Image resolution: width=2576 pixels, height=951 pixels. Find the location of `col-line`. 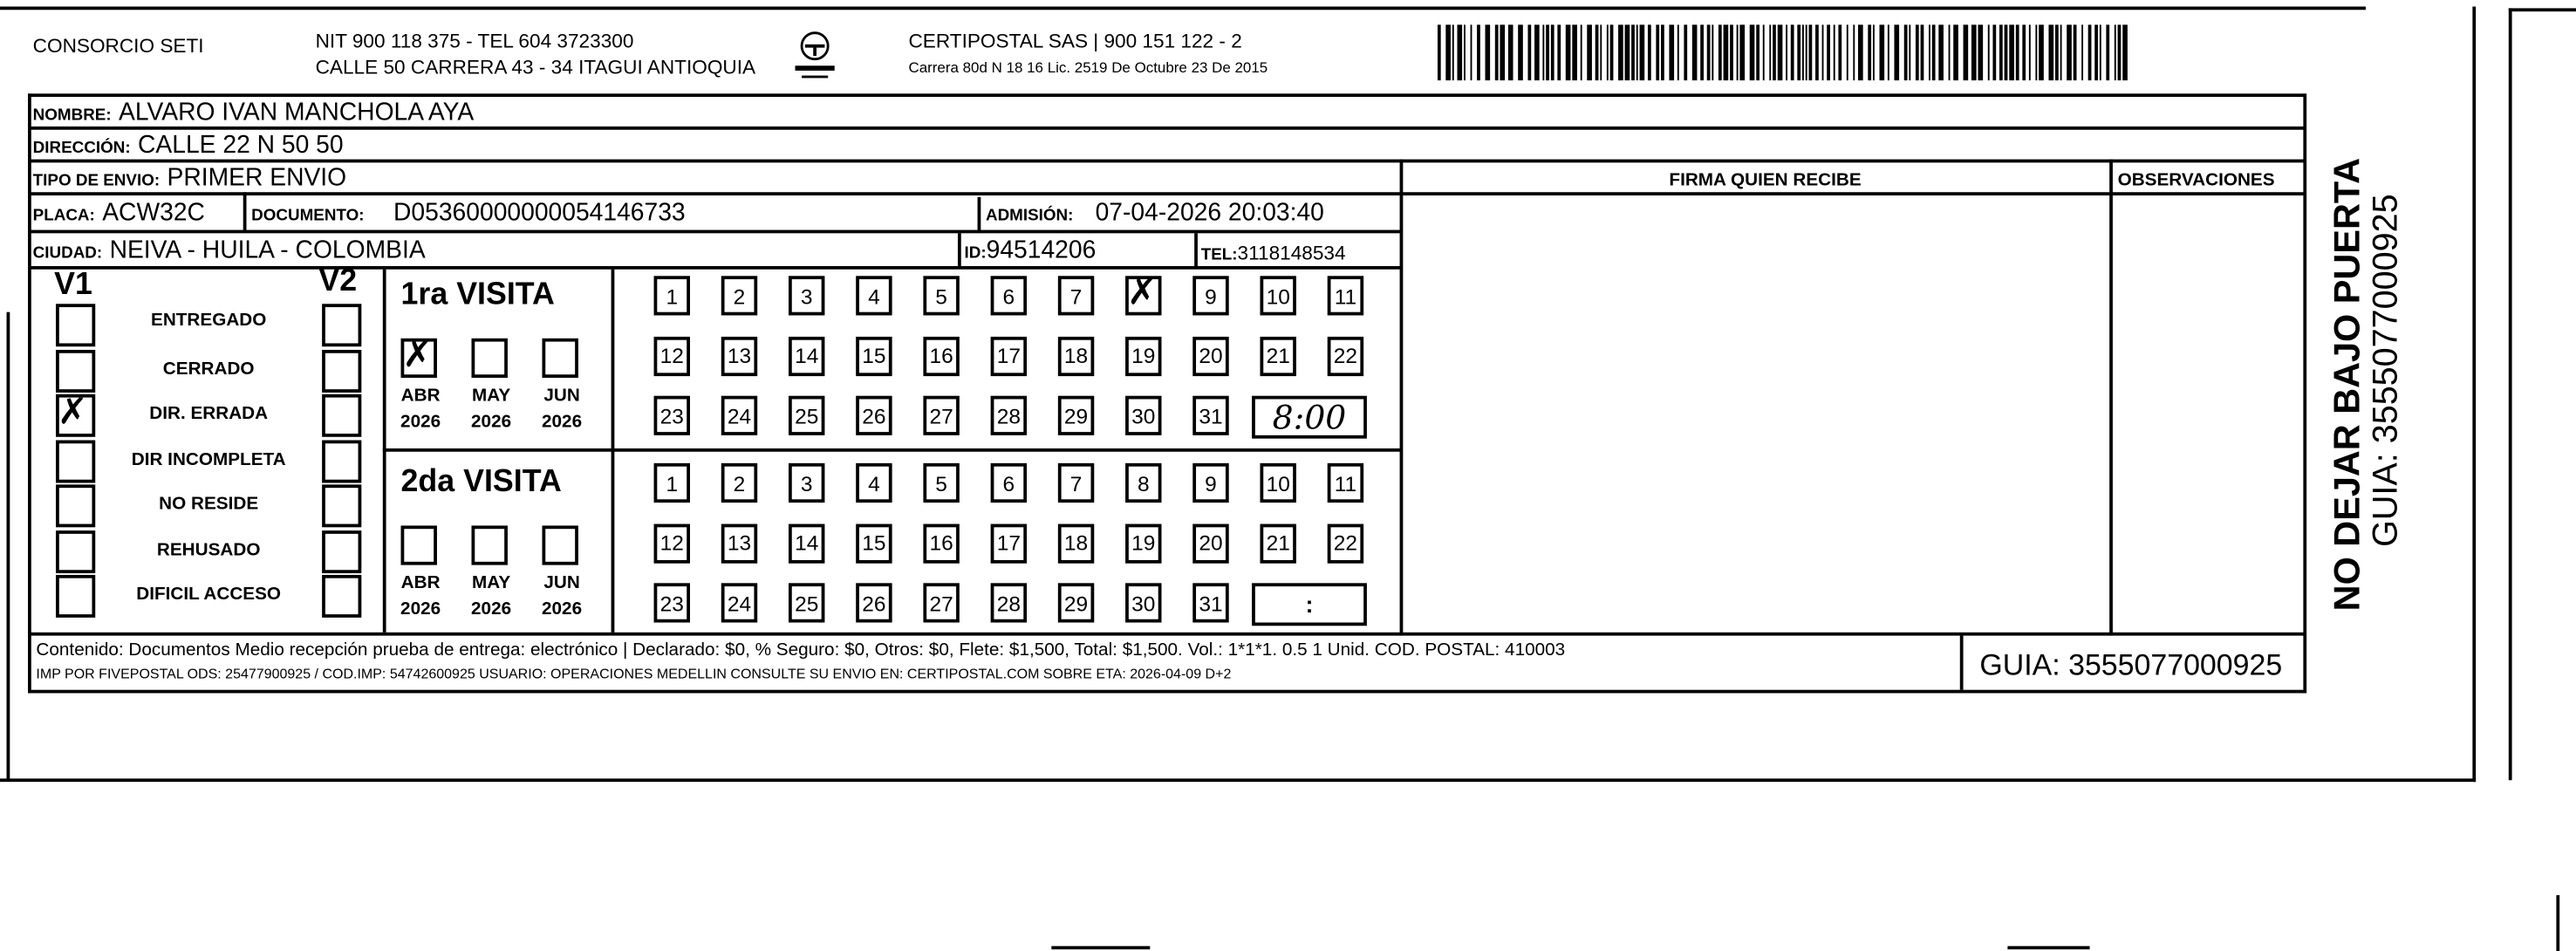

col-line is located at coordinates (1195, 249).